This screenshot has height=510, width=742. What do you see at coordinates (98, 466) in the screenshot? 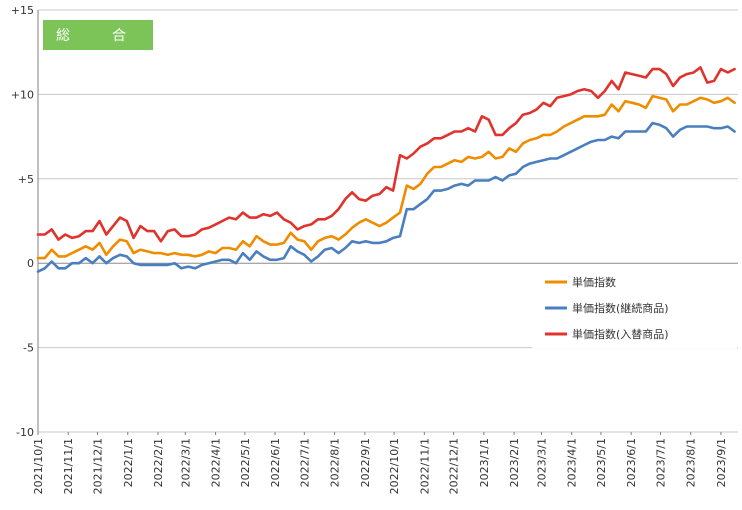
I see `x-tick-label: 2021/12/1` at bounding box center [98, 466].